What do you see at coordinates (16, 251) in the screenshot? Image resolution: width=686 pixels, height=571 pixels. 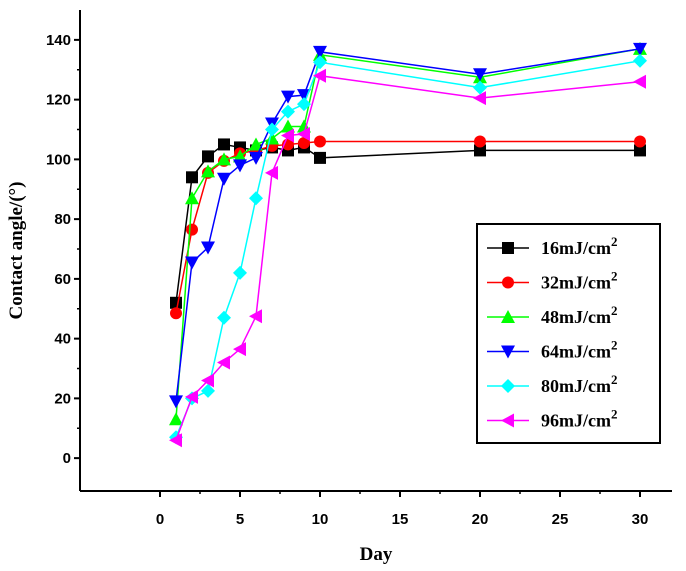 I see `y-axis-title: Contact angle/(°)` at bounding box center [16, 251].